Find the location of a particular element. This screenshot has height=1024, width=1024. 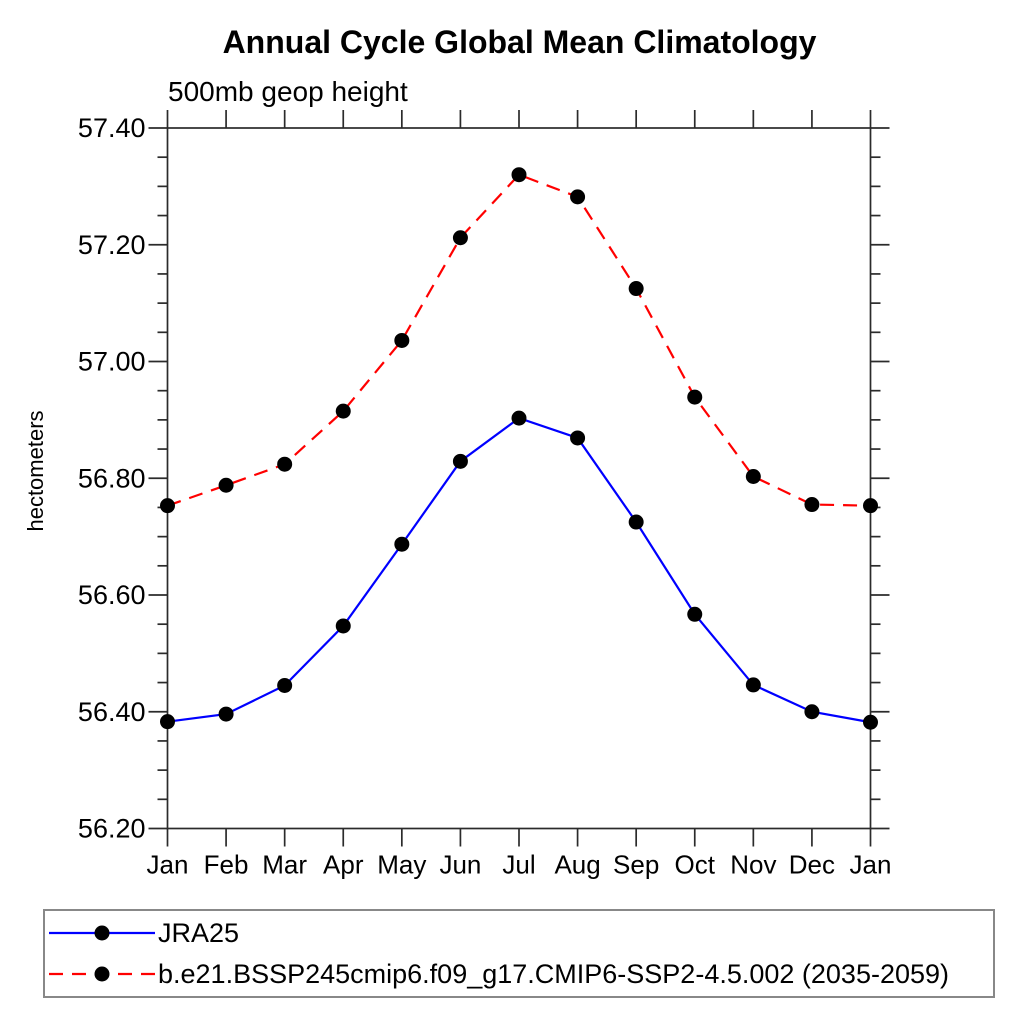

y-tick-label: 56.80 is located at coordinates (112, 478).